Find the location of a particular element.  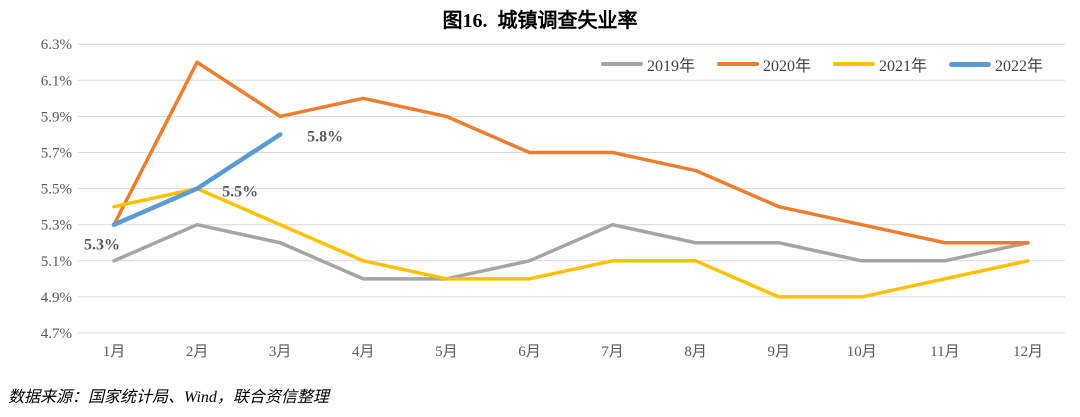

chart-title: 图16. 城镇调查失业率 is located at coordinates (540, 21).